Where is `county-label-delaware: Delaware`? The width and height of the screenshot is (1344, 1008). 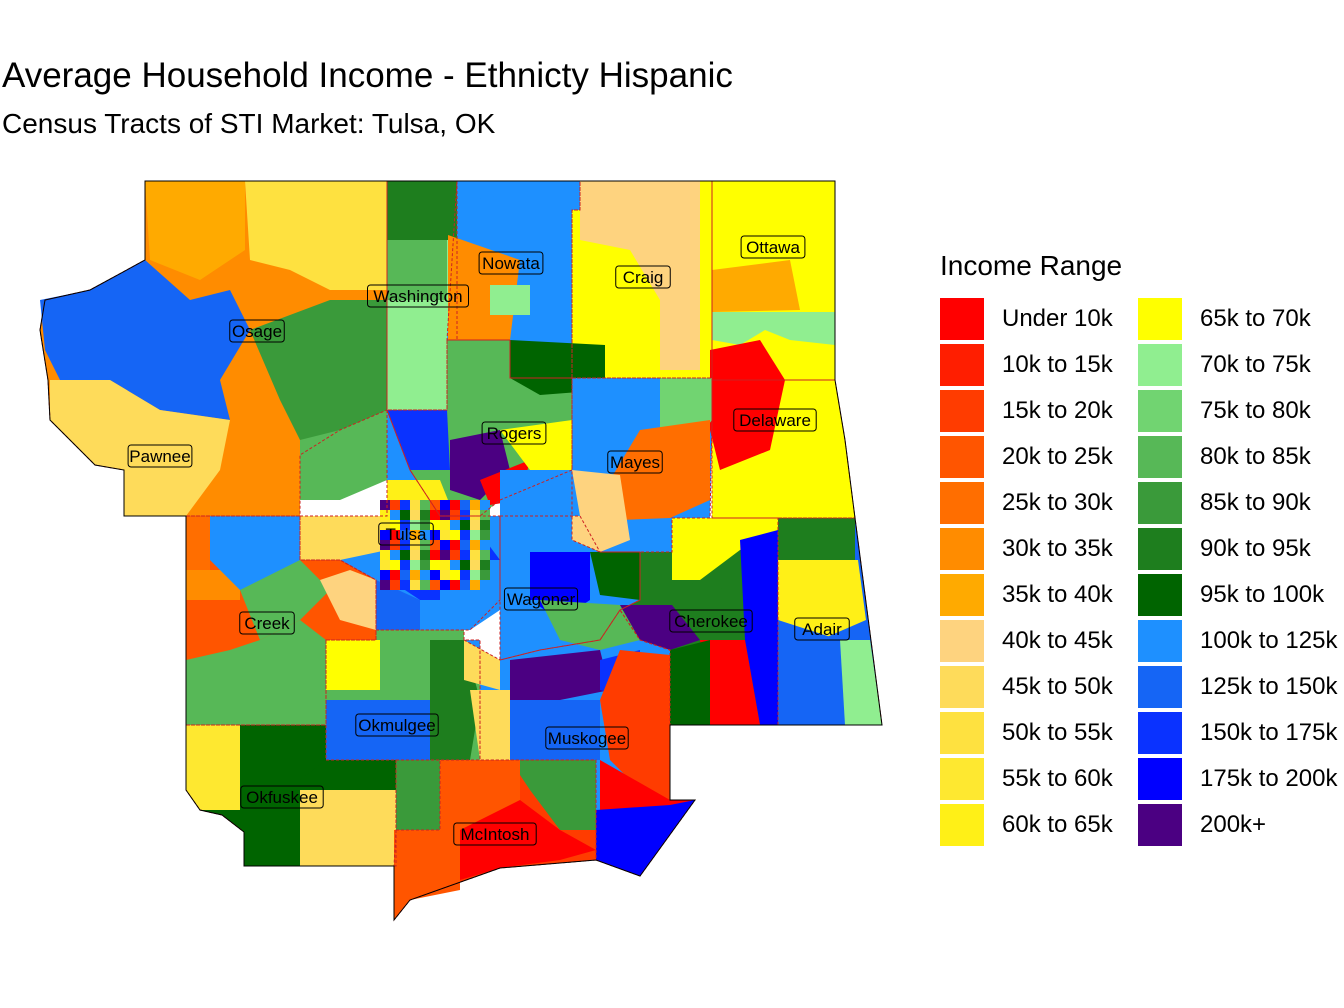 county-label-delaware: Delaware is located at coordinates (775, 420).